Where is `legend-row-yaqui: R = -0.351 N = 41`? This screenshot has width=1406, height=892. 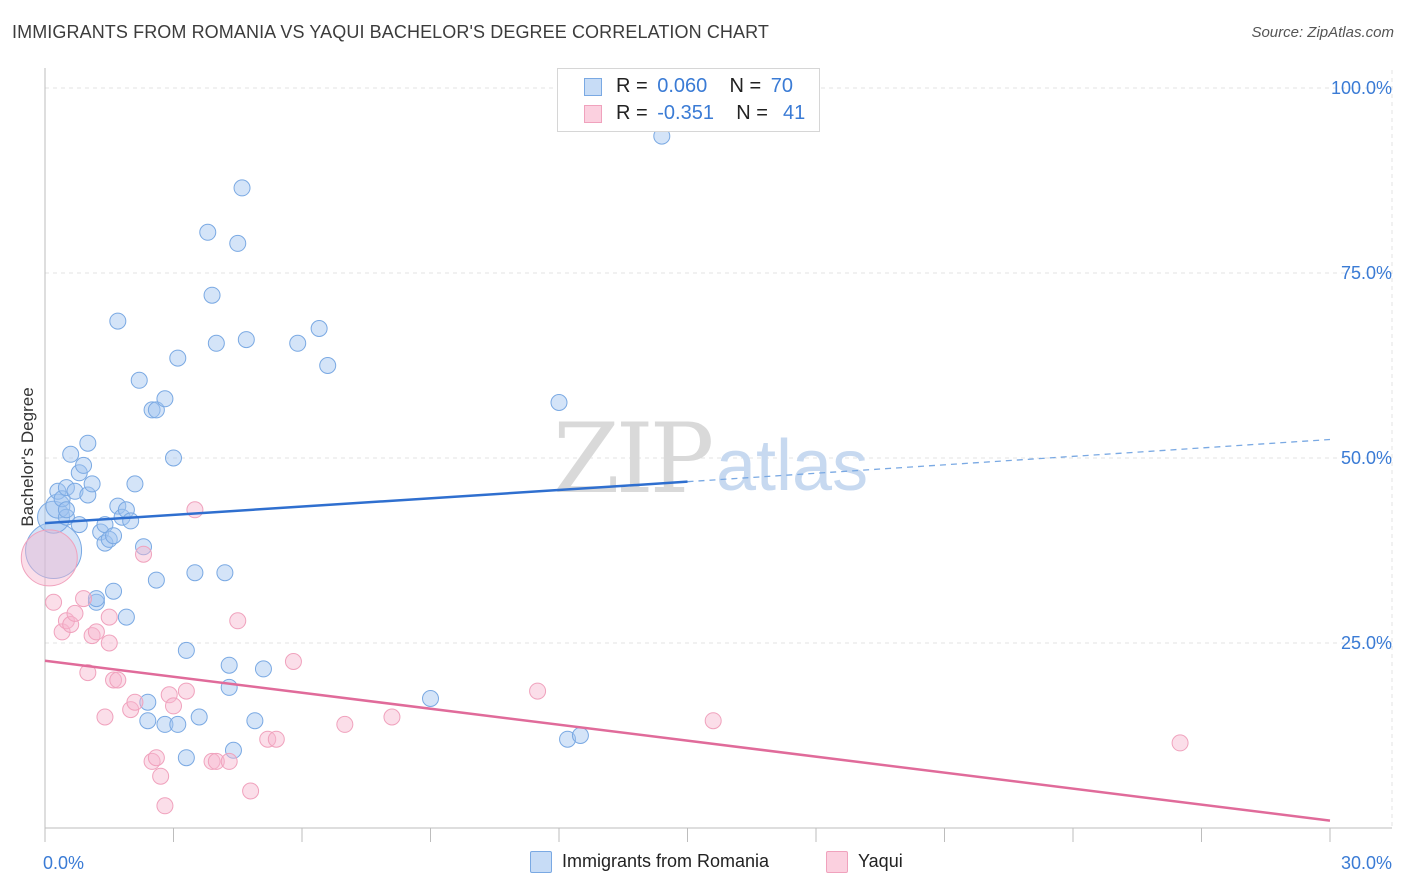
legend-row-yaqui: R = -0.351 N = 41 is located at coordinates (694, 114).